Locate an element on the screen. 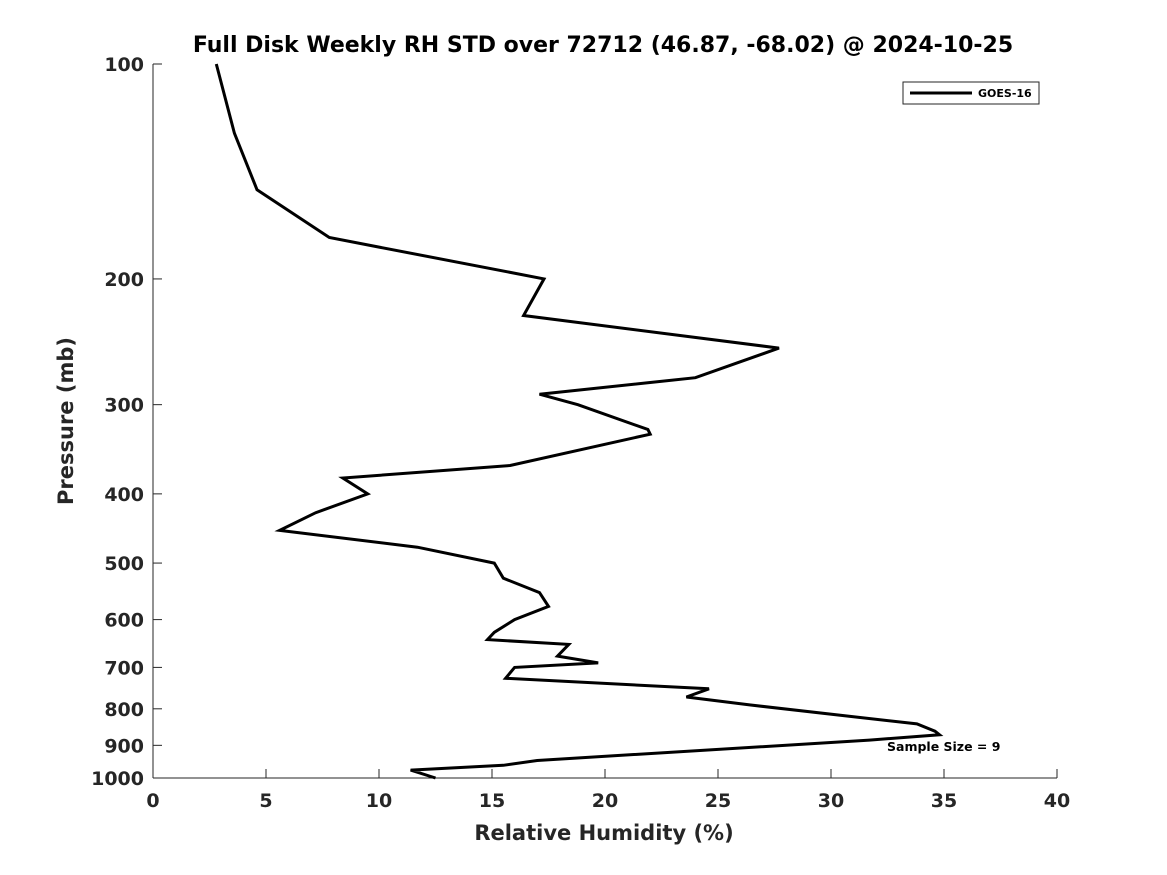 The image size is (1167, 875). y-tick-label: 200 is located at coordinates (124, 280).